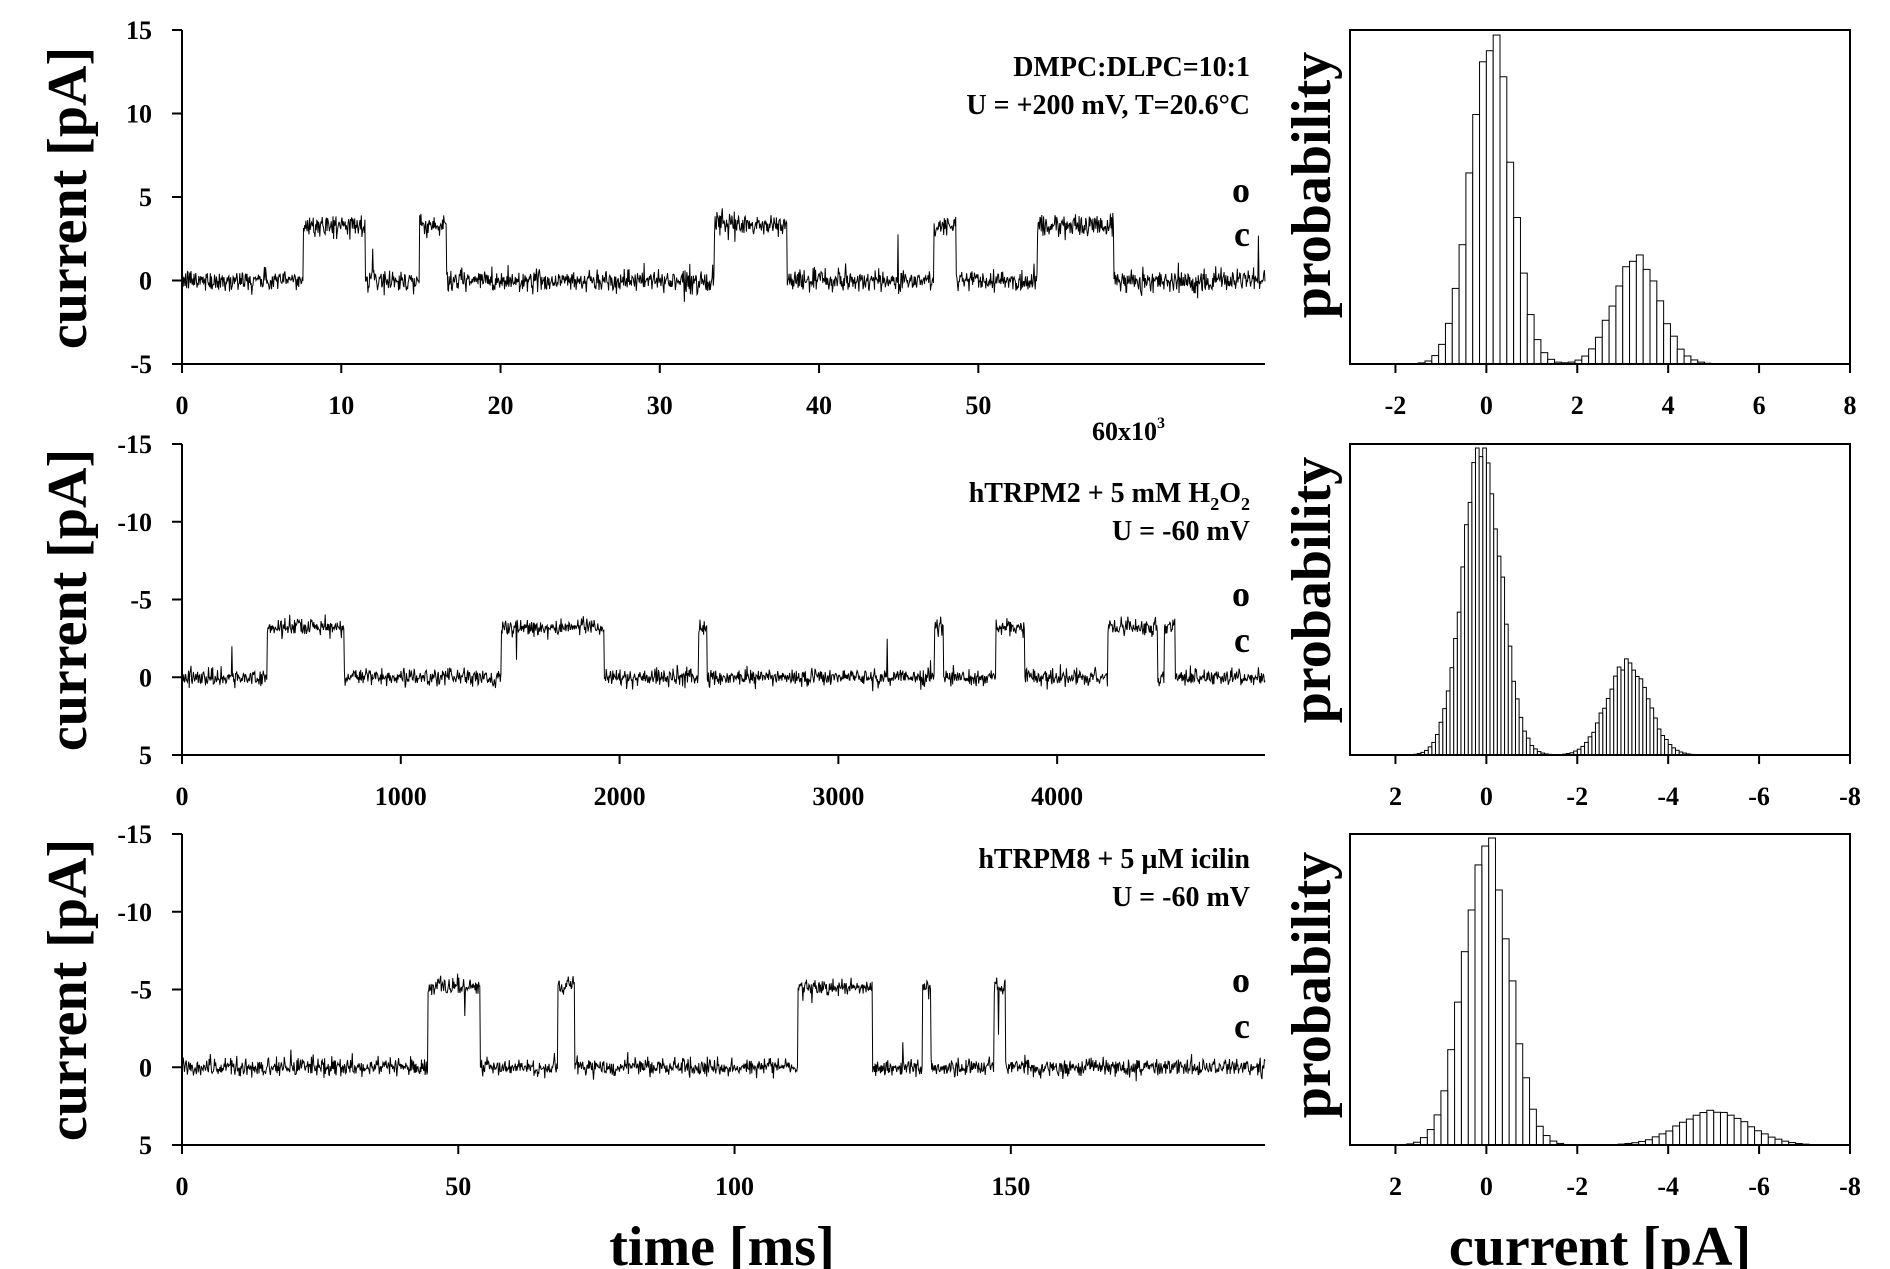 The width and height of the screenshot is (1890, 1269). Describe the element at coordinates (1577, 405) in the screenshot. I see `hist-1-xtick-label: 2` at that location.